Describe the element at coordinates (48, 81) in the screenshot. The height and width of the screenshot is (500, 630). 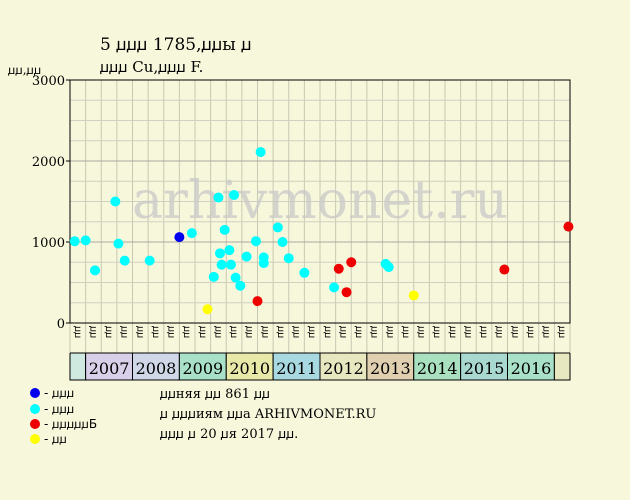
I see `y-tick-label: 3000` at that location.